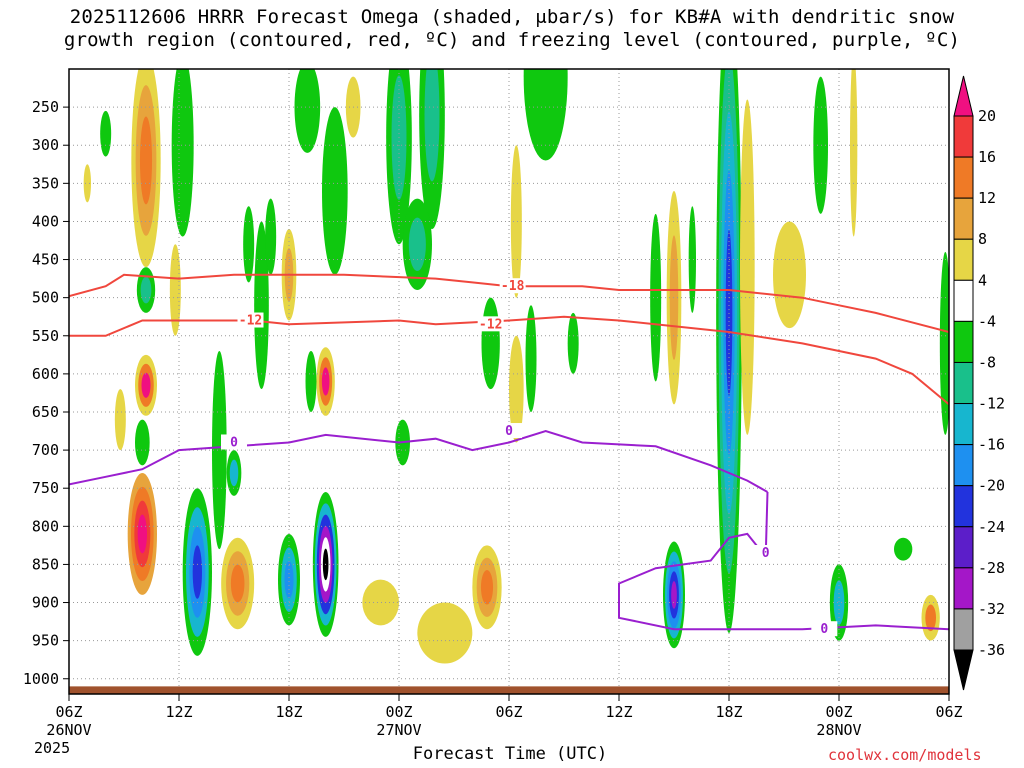 The image size is (1024, 768). I want to click on colorbar-label-4: 4, so click(982, 280).